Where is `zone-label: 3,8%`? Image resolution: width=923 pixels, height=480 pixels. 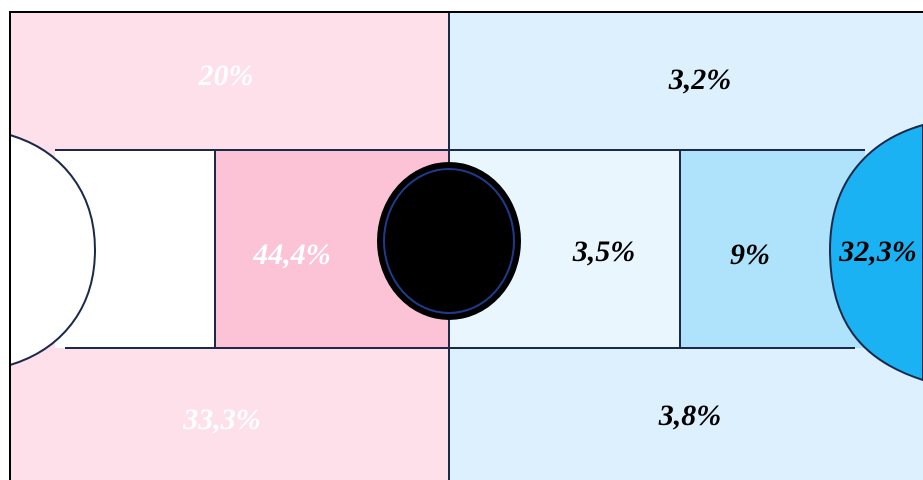
zone-label: 3,8% is located at coordinates (690, 415).